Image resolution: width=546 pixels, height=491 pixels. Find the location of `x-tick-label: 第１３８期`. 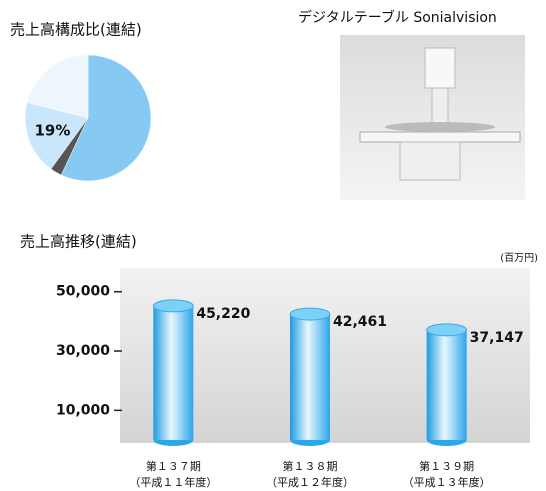

x-tick-label: 第１３８期 is located at coordinates (310, 466).